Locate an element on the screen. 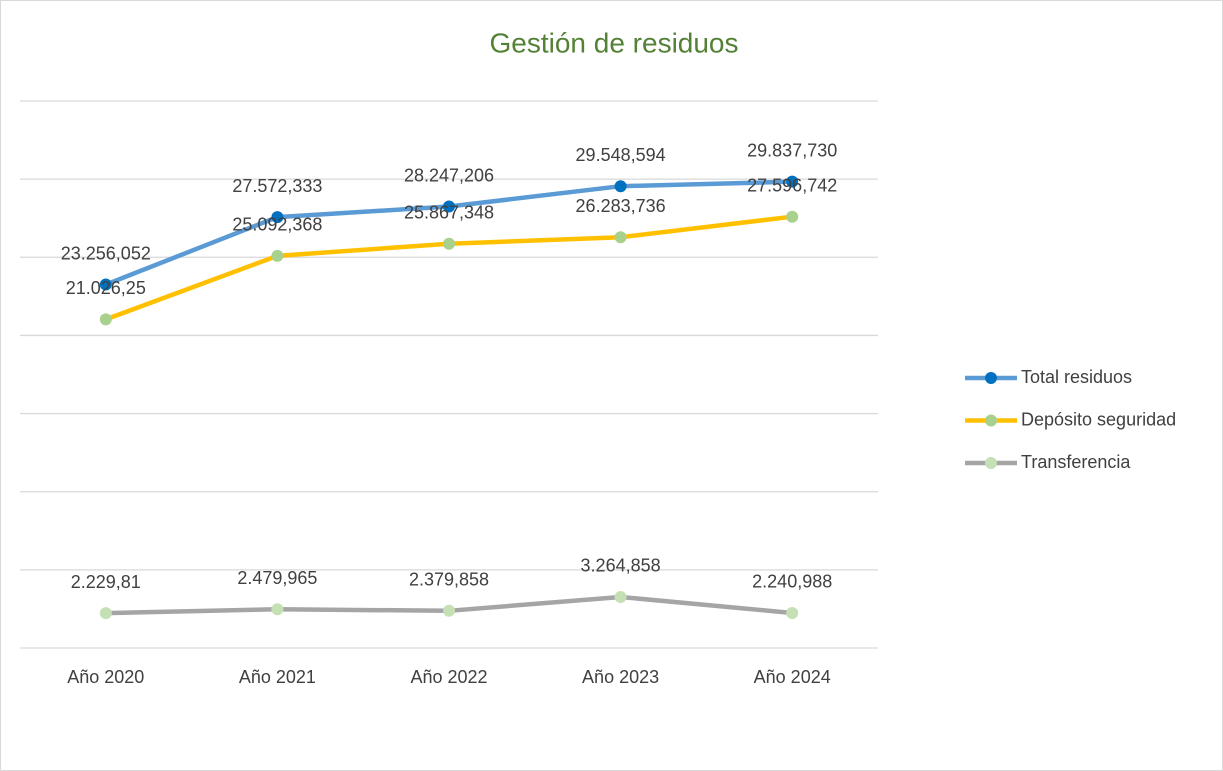  data-label: 27.596,742 is located at coordinates (792, 185).